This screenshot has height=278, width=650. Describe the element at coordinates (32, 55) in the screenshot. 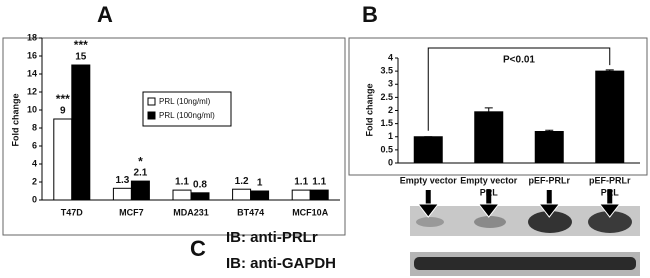

I see `y-tick-label: 16` at that location.